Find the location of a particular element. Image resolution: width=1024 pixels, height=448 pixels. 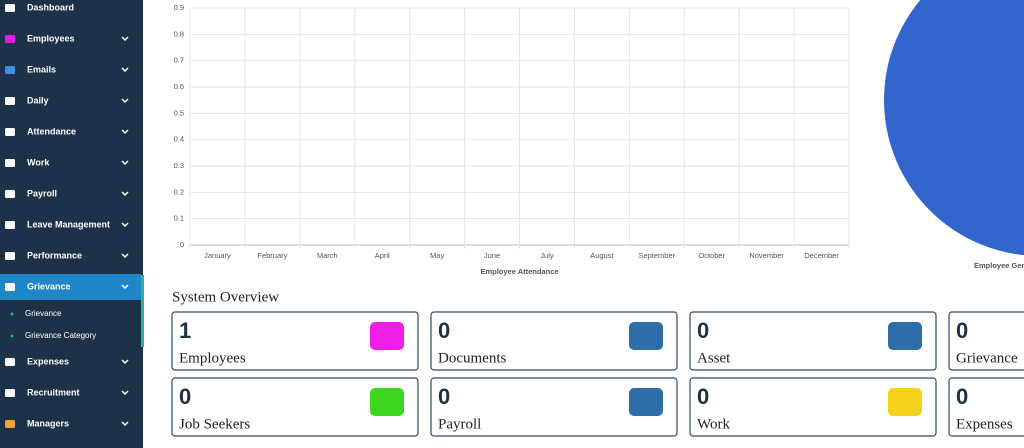

x-tick-label: January is located at coordinates (217, 255).